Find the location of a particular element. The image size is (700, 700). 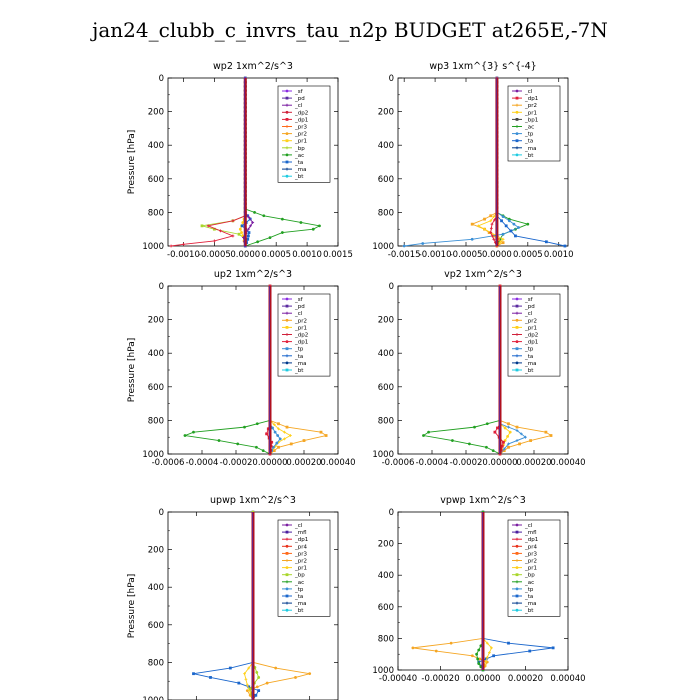

legend-label: _dp1 is located at coordinates (531, 540).